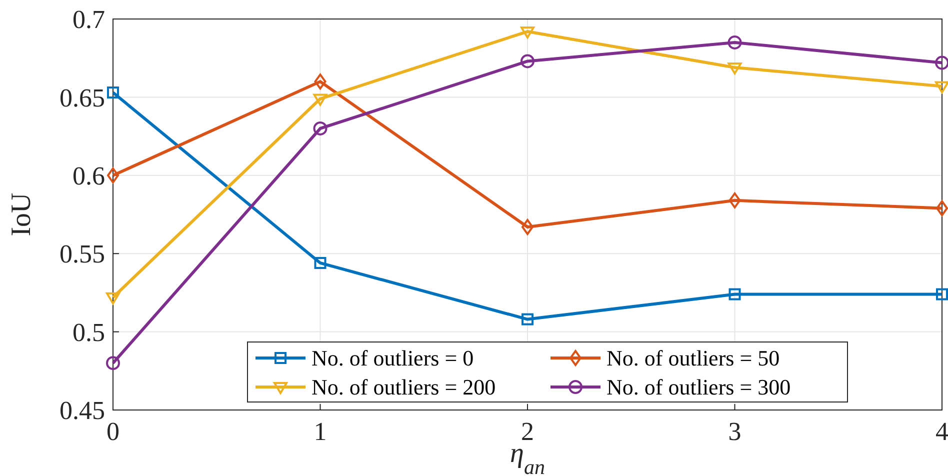 This screenshot has width=948, height=476. What do you see at coordinates (527, 431) in the screenshot?
I see `x-tick-label: 2` at bounding box center [527, 431].